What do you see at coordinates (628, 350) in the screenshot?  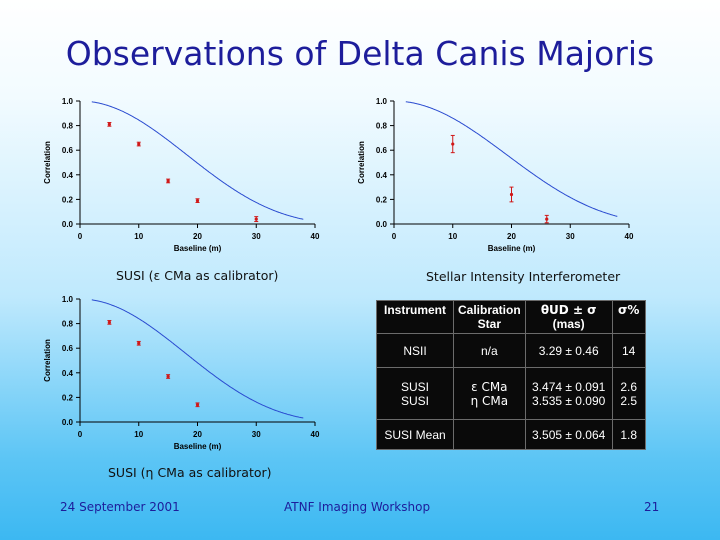 I see `cell-pct: 14` at bounding box center [628, 350].